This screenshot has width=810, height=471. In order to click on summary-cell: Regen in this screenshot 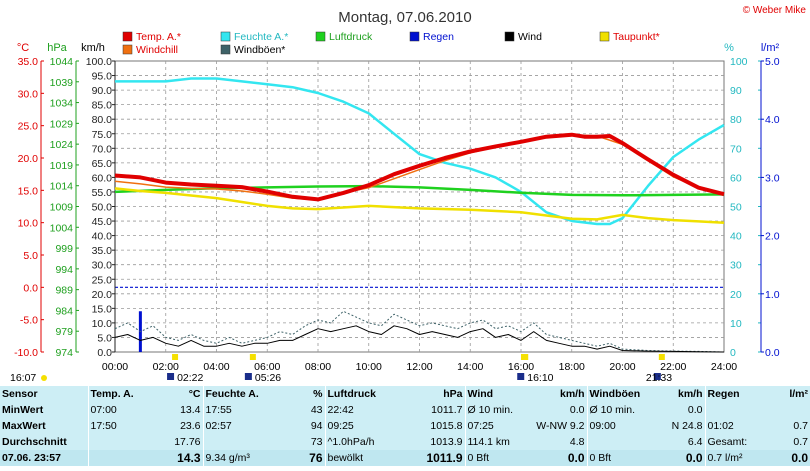, I will do `click(734, 394)`.